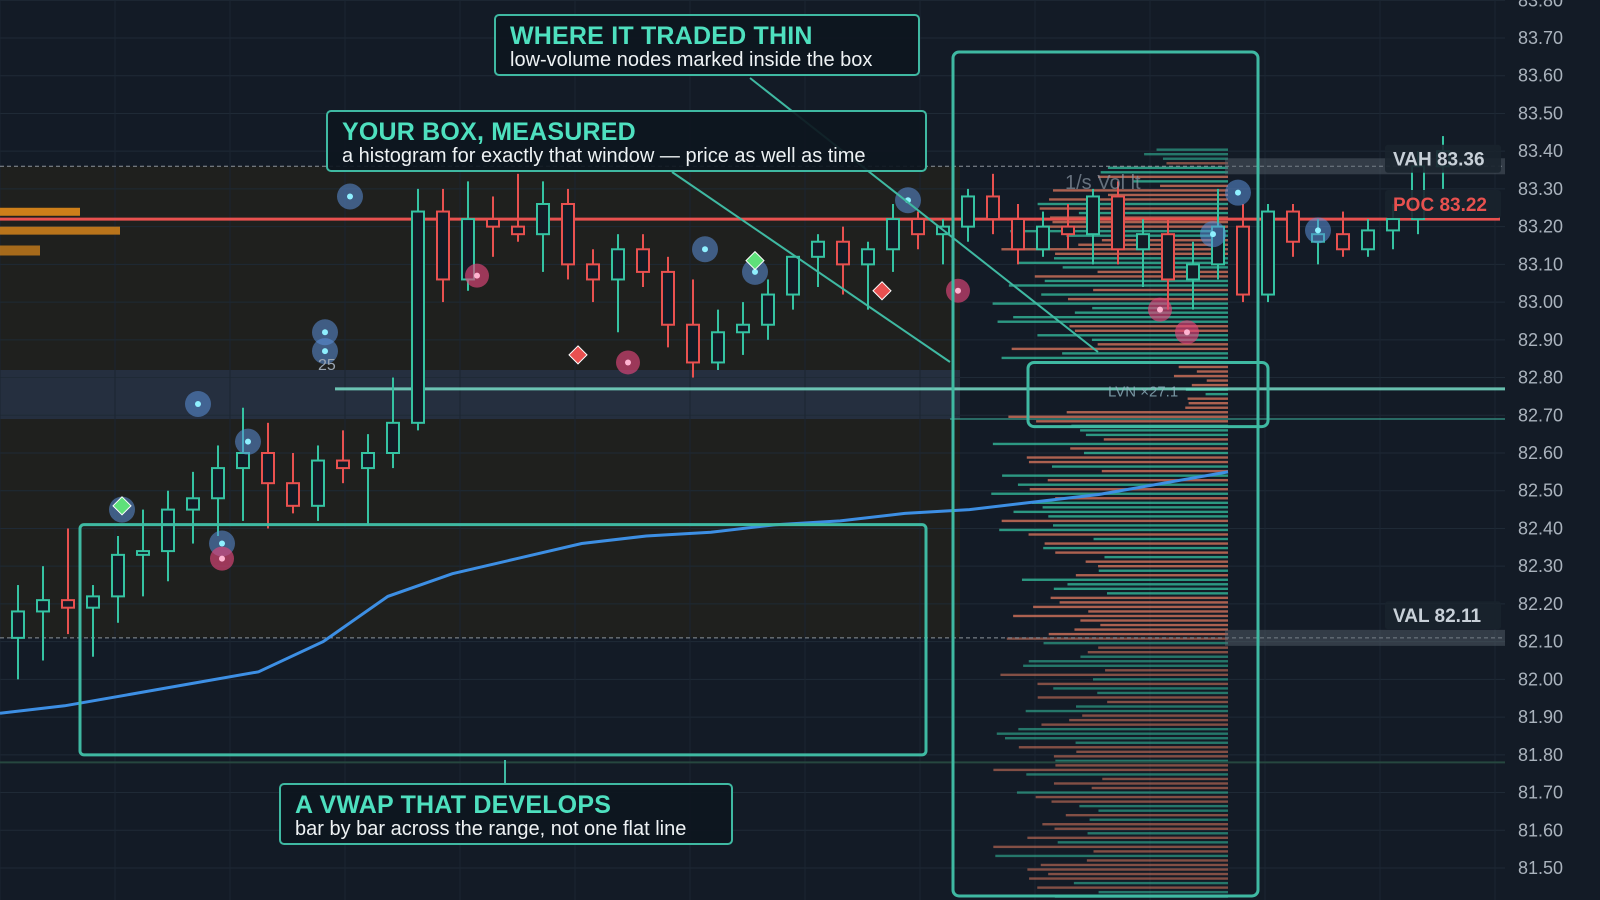  What do you see at coordinates (1443, 387) in the screenshot?
I see `level-tags: VAH 83.36 POC 83.22 VAL 82.11` at bounding box center [1443, 387].